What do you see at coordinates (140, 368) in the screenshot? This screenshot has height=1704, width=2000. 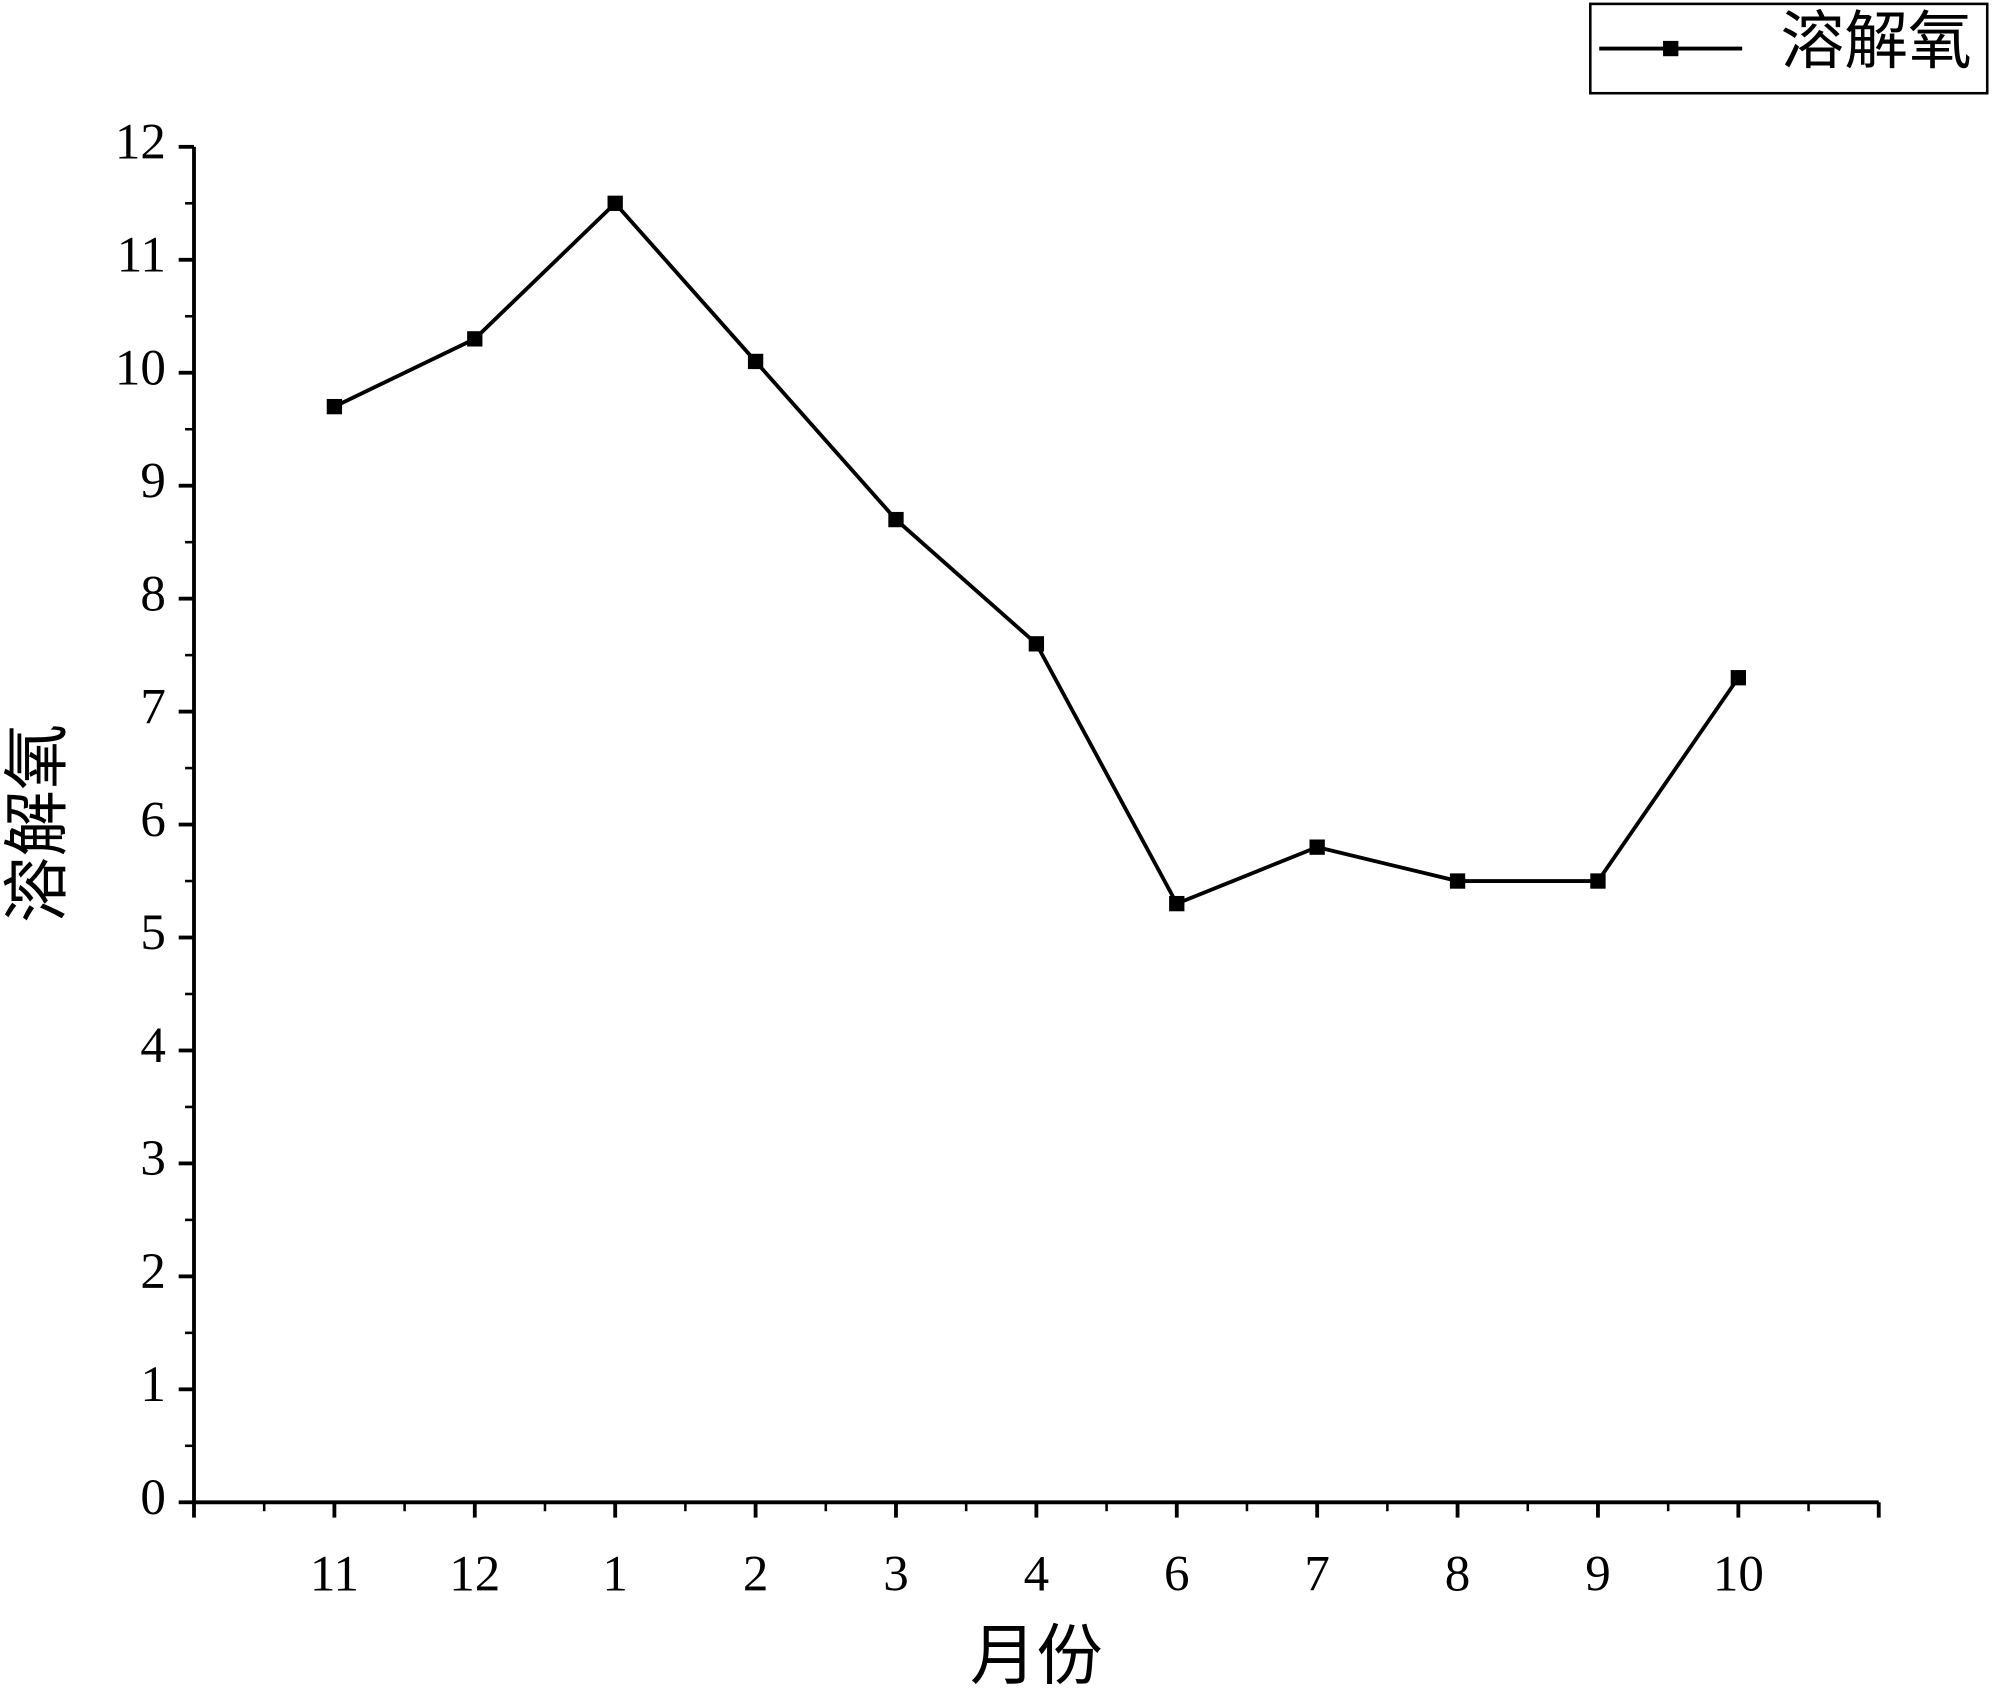 I see `y-tick-label: 10` at bounding box center [140, 368].